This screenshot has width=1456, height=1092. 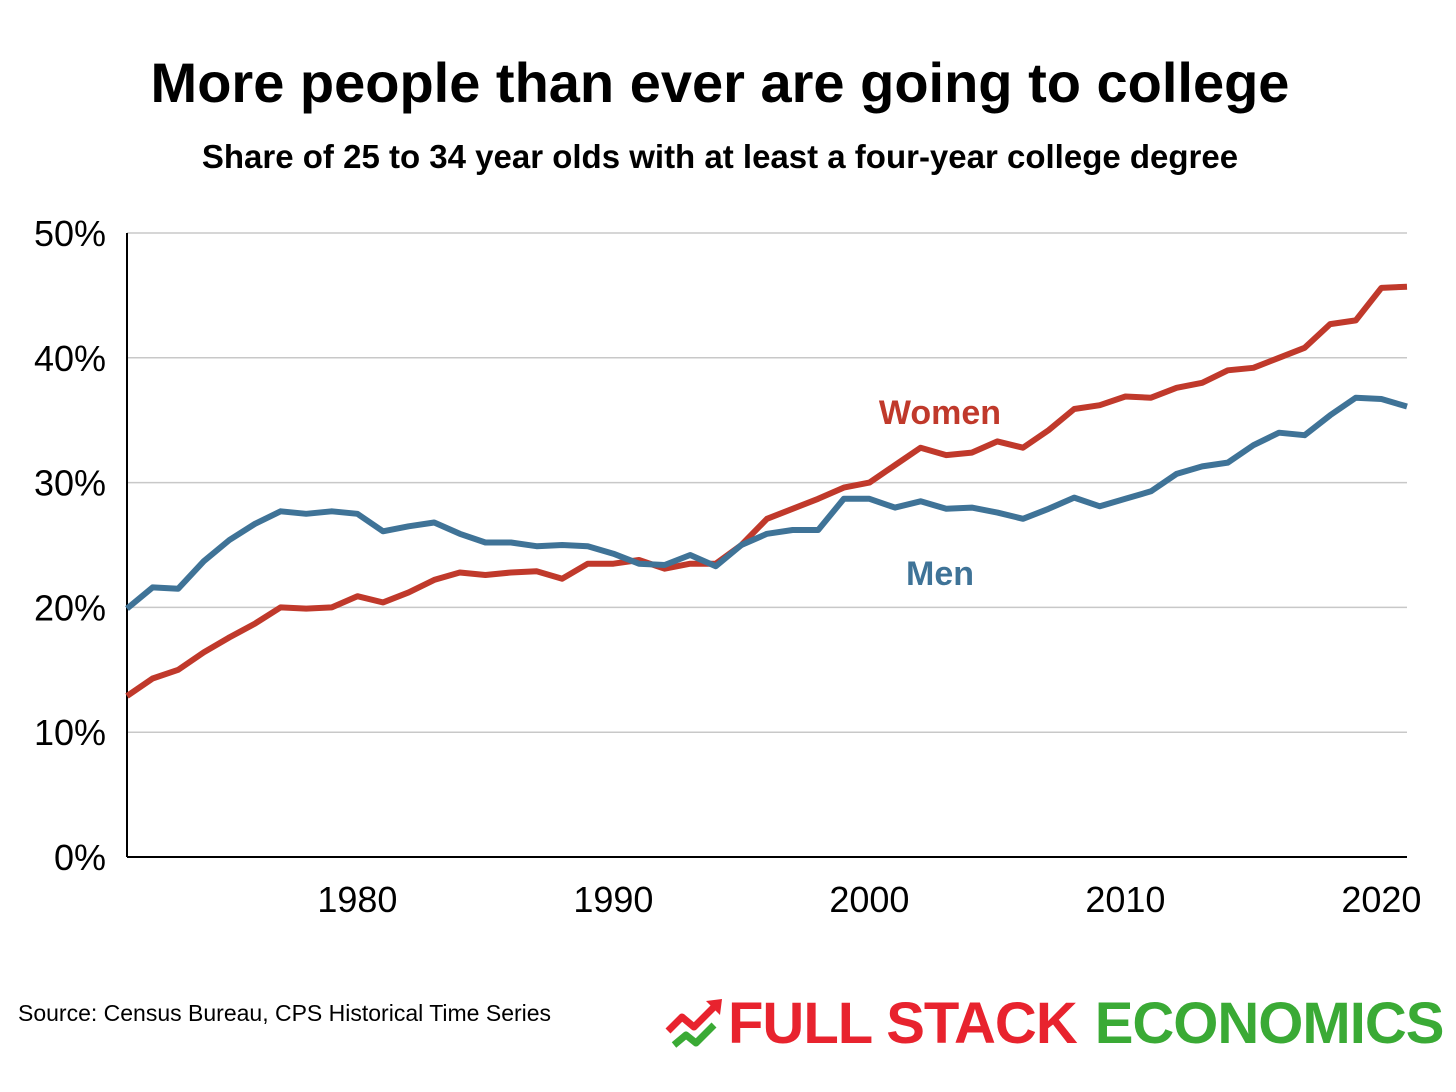 I want to click on x-tick-label: 2020, so click(x=1381, y=899).